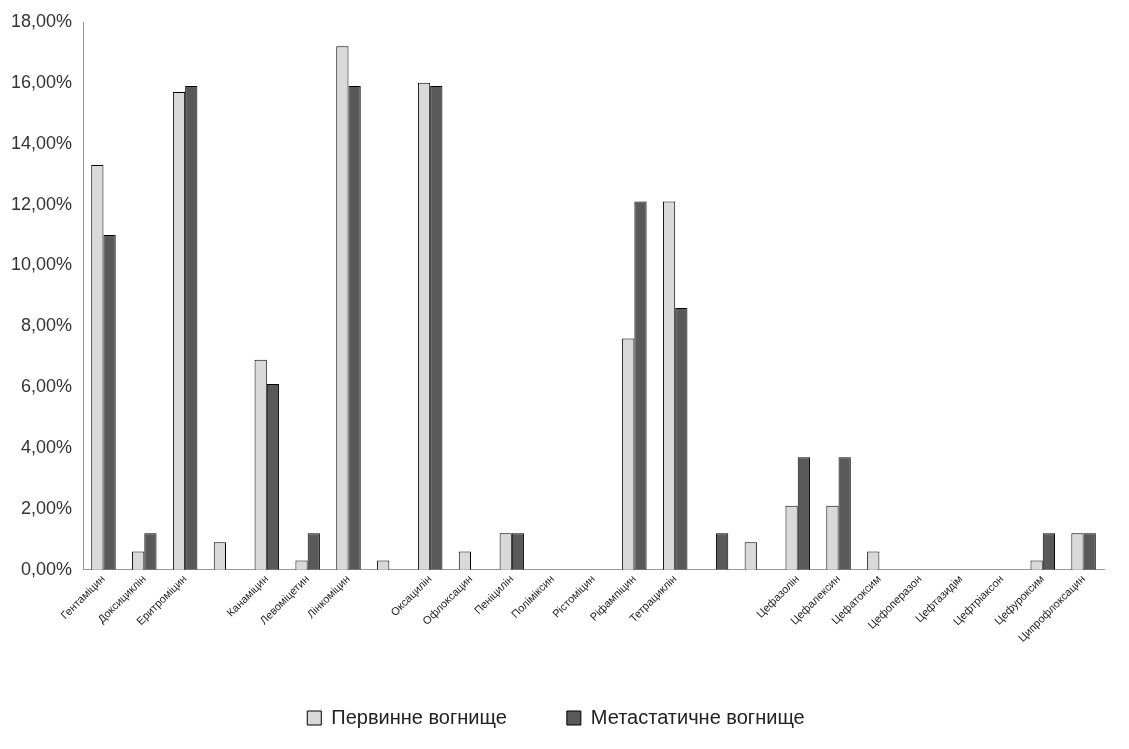  I want to click on y-tick-label: 10,00%, so click(41, 264).